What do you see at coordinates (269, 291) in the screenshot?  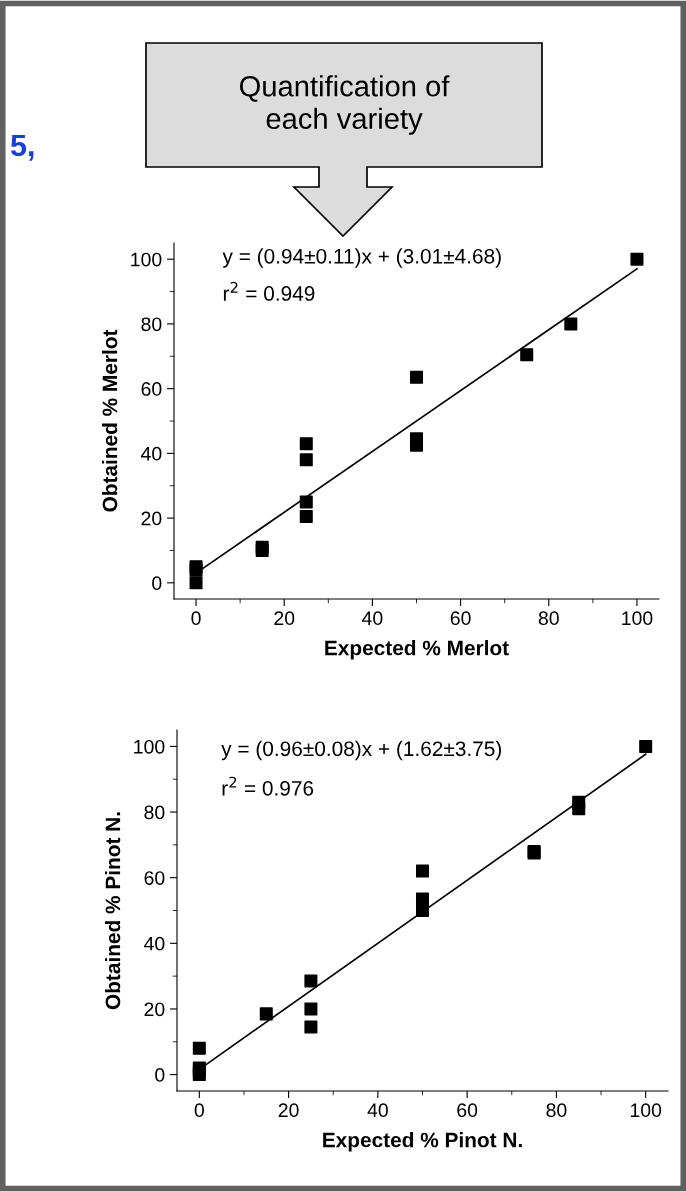 I see `annotation: r$^{2}$ = 0.949` at bounding box center [269, 291].